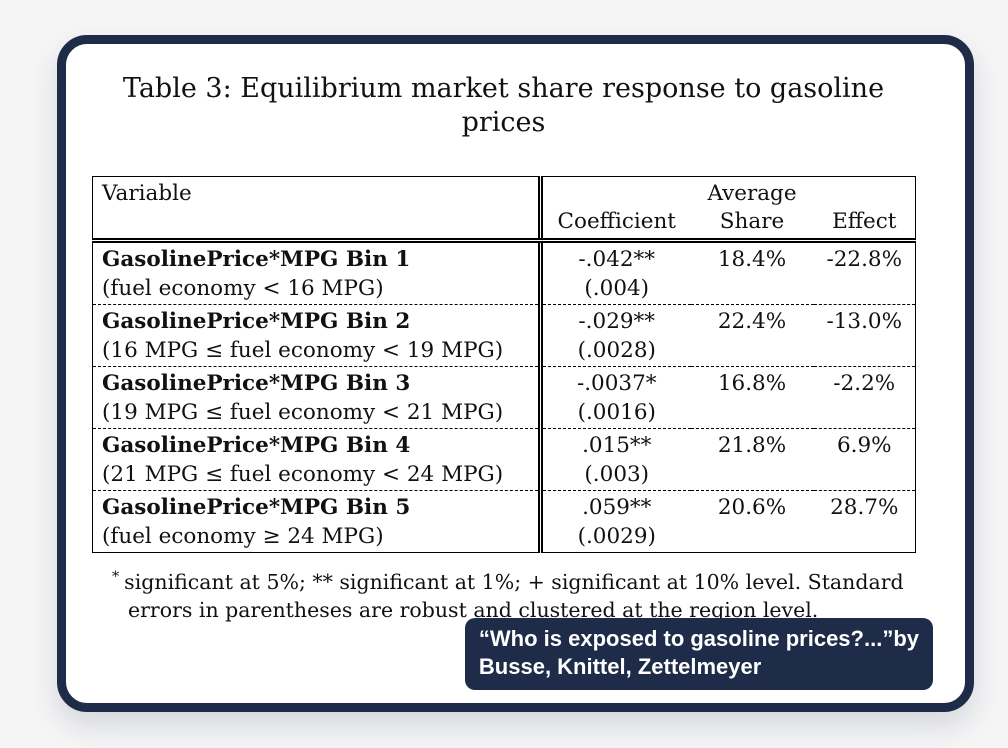 This screenshot has width=1008, height=748. I want to click on share-cell: 20.6%, so click(752, 521).